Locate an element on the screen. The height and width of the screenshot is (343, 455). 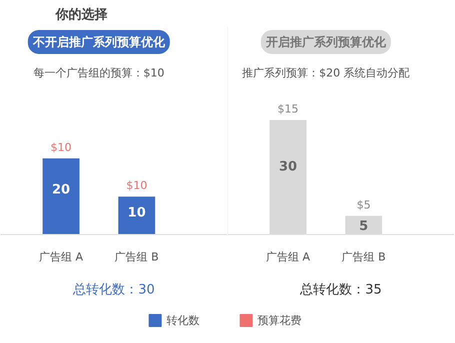
data-label: 5 is located at coordinates (363, 226).